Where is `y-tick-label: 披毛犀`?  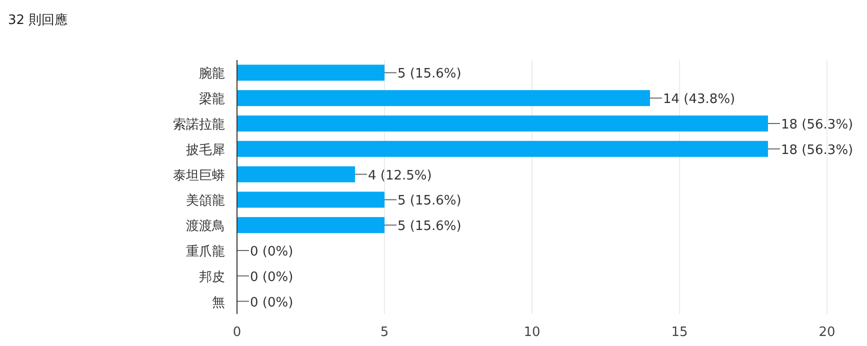 y-tick-label: 披毛犀 is located at coordinates (205, 150).